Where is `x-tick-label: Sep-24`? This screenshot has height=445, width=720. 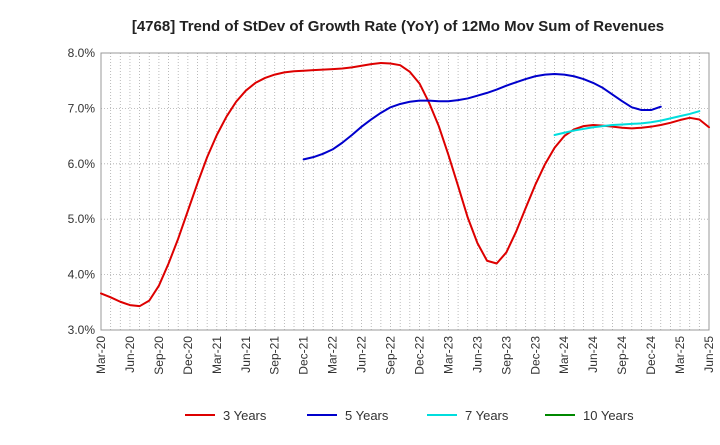 x-tick-label: Sep-24 is located at coordinates (622, 355).